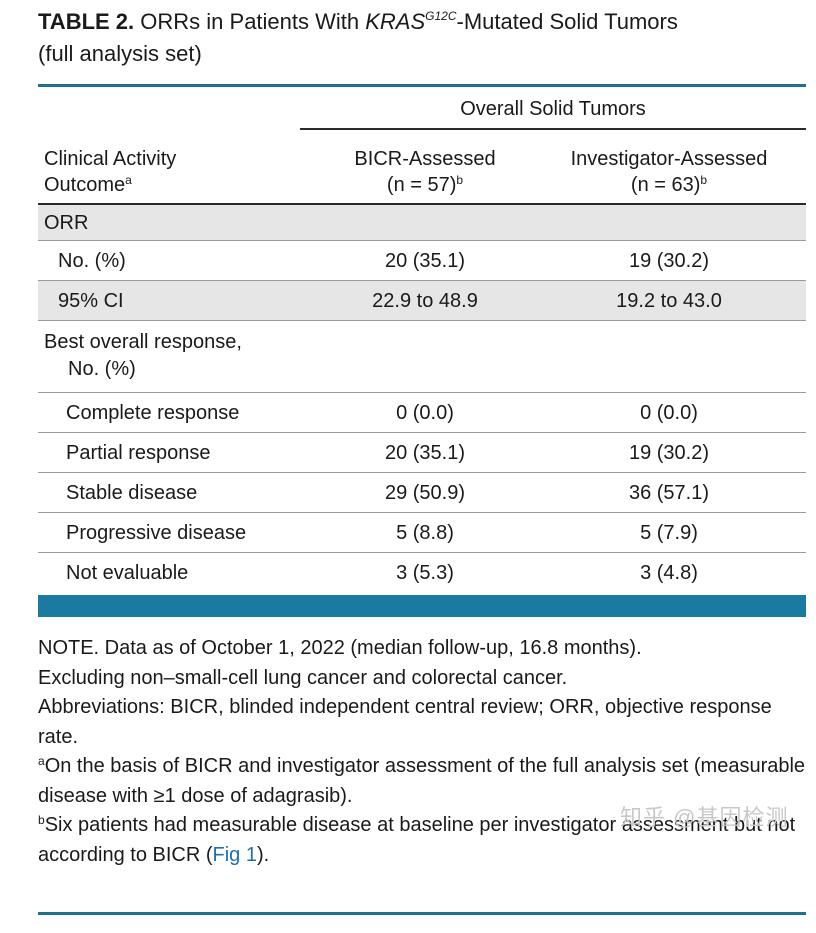 The height and width of the screenshot is (933, 816). What do you see at coordinates (425, 533) in the screenshot?
I see `cell-bicr: 5 (8.8)` at bounding box center [425, 533].